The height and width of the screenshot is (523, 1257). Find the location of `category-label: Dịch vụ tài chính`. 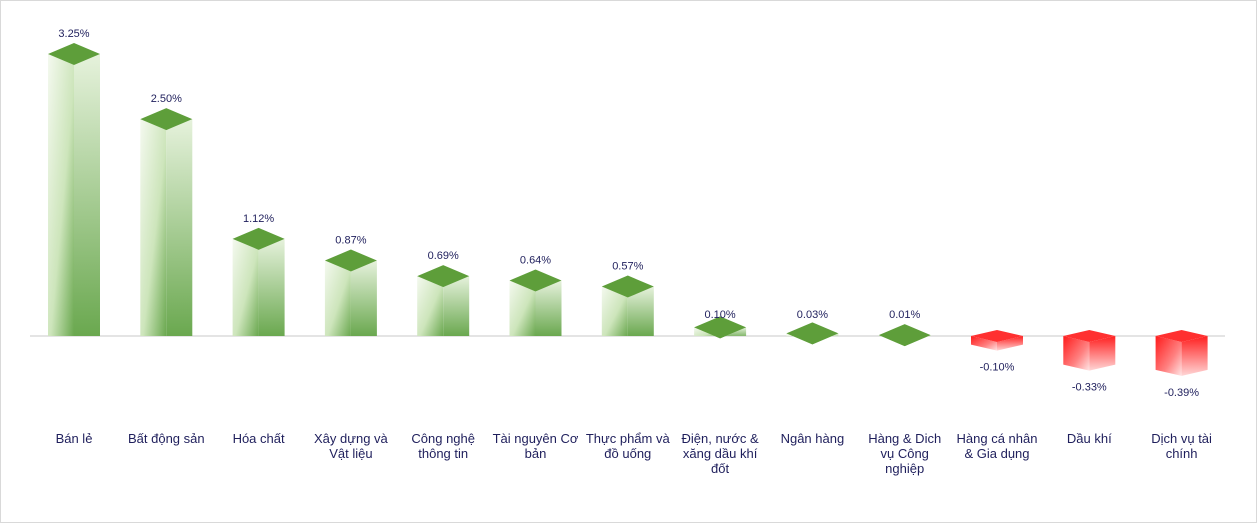

category-label: Dịch vụ tài chính is located at coordinates (1181, 446).